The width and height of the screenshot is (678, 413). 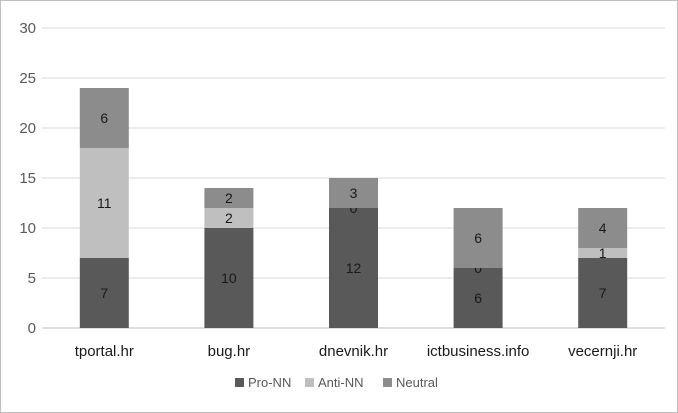 What do you see at coordinates (602, 351) in the screenshot?
I see `x-category-label: vecernji.hr` at bounding box center [602, 351].